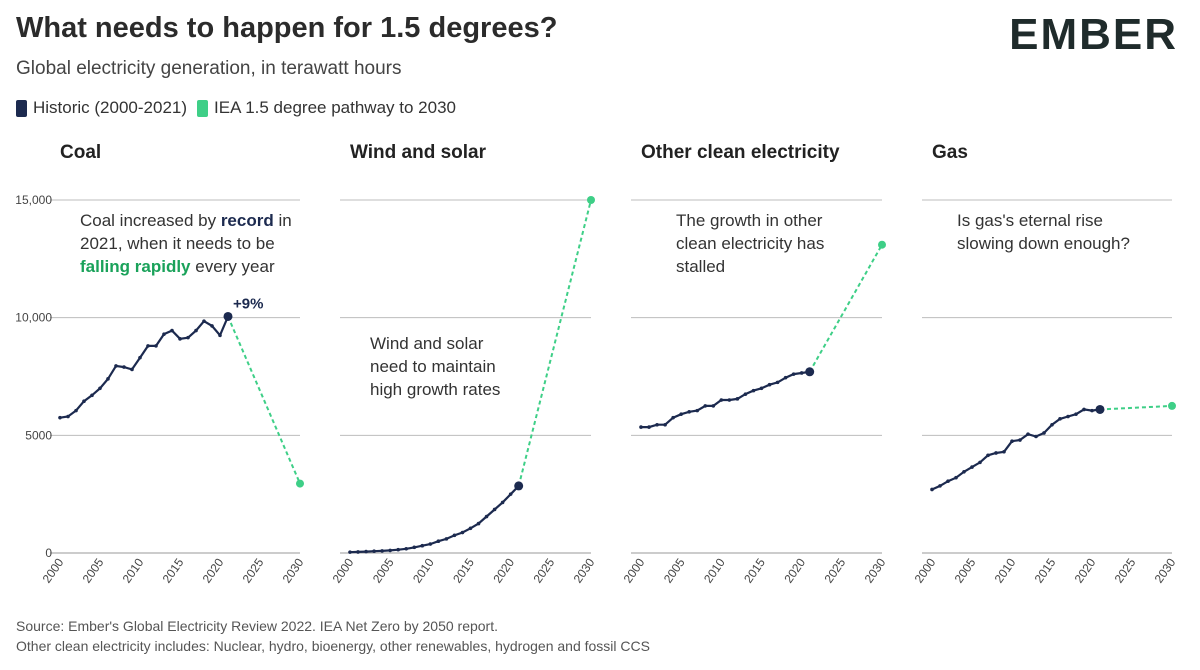 This screenshot has width=1200, height=670. I want to click on ember-logo: EMBER, so click(1093, 34).